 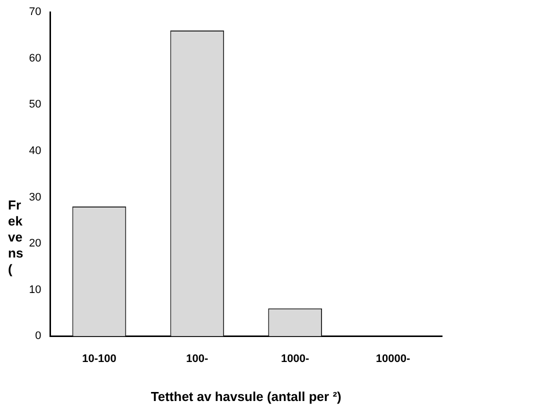 What do you see at coordinates (35, 197) in the screenshot?
I see `y-tick-label: 30` at bounding box center [35, 197].